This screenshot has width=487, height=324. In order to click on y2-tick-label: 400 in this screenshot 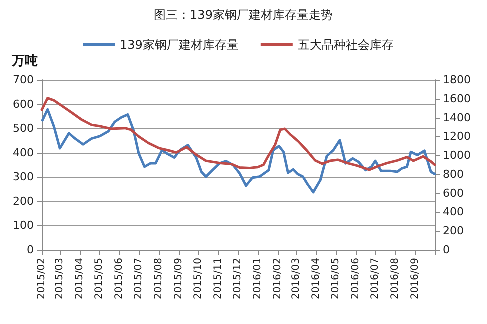, I will do `click(453, 212)`.